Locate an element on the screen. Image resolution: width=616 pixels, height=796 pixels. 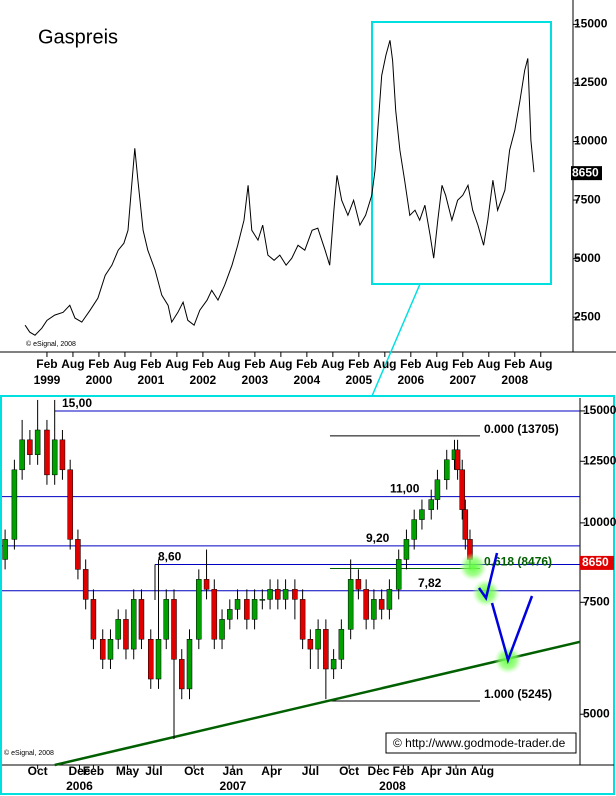
y-tick-label: 2500 is located at coordinates (587, 316).